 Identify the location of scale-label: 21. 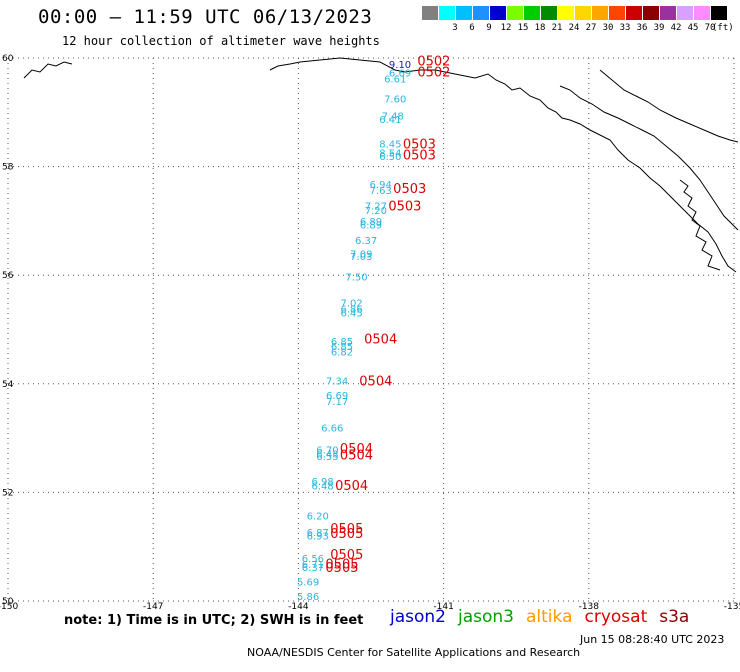
(557, 28).